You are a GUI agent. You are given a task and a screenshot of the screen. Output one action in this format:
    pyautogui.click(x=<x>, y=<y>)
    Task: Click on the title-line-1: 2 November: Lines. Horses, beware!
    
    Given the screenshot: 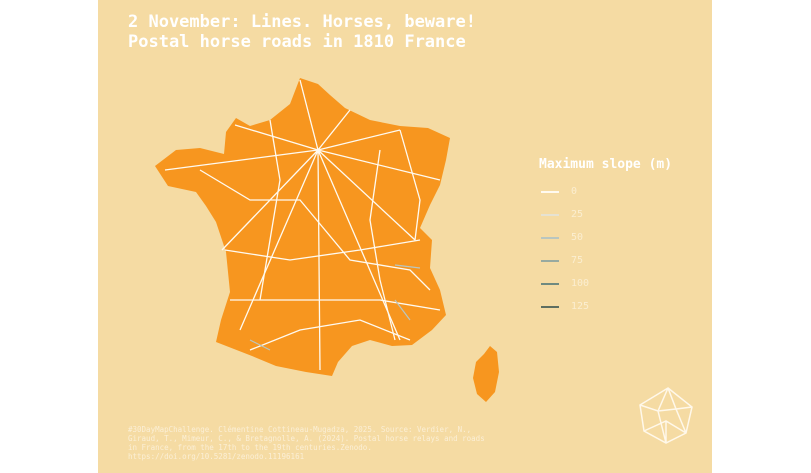 What is the action you would take?
    pyautogui.click(x=302, y=22)
    